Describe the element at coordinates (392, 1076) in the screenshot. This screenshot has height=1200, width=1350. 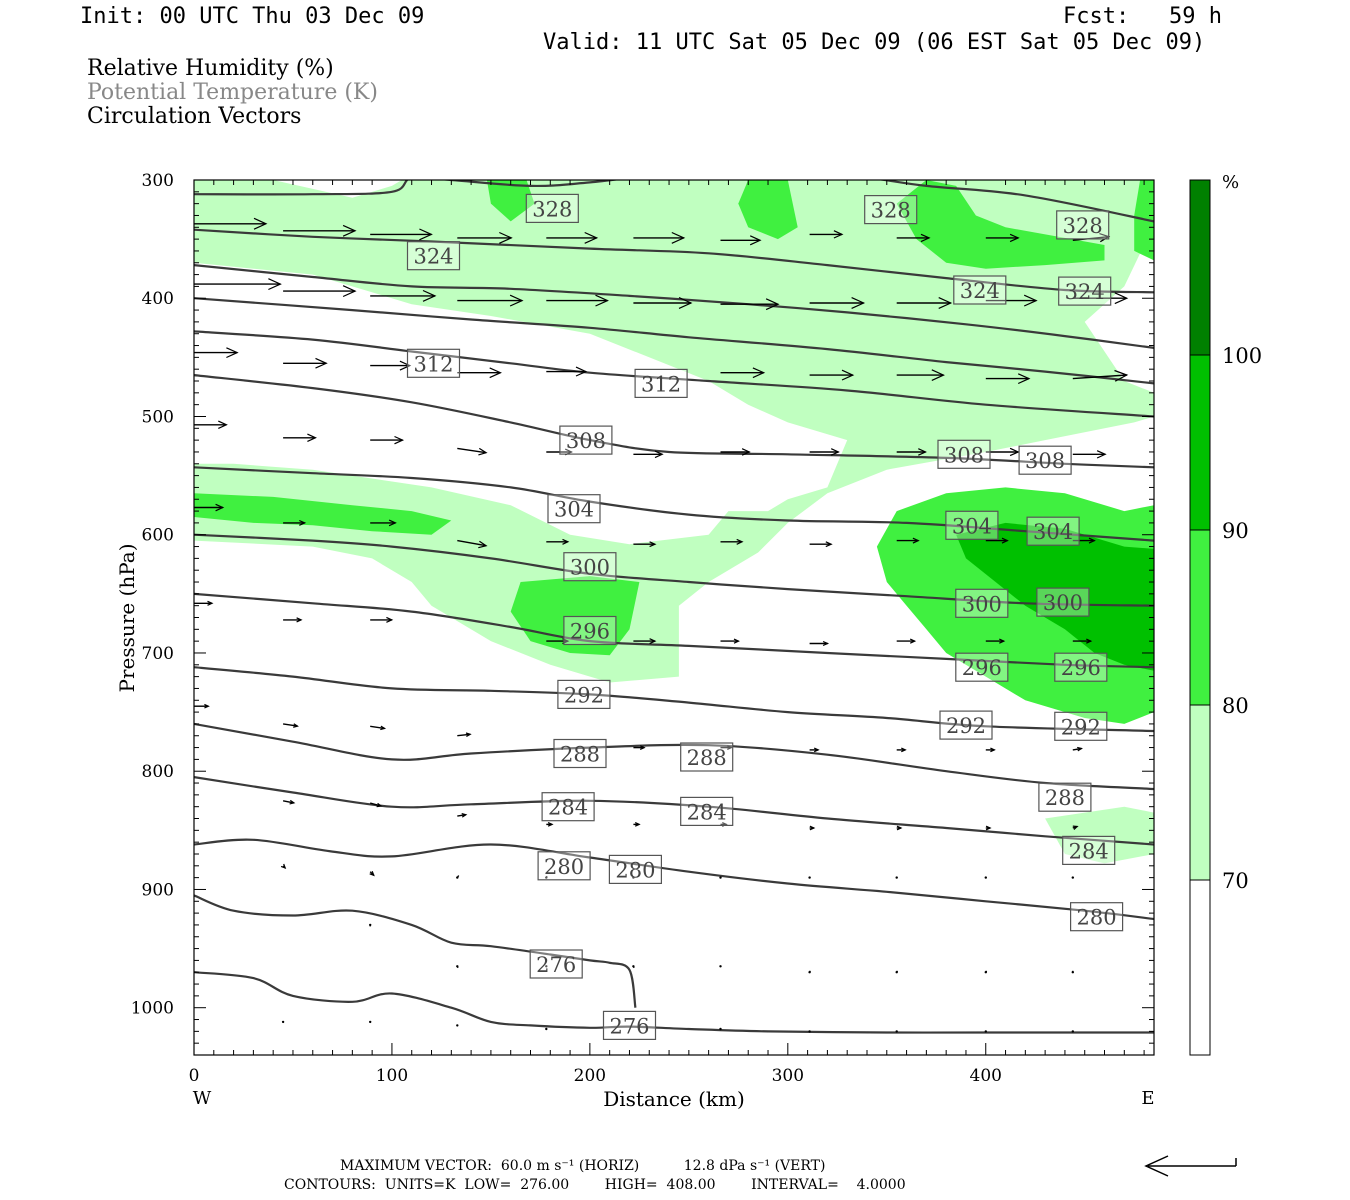
I see `x-tick-label: 100` at that location.